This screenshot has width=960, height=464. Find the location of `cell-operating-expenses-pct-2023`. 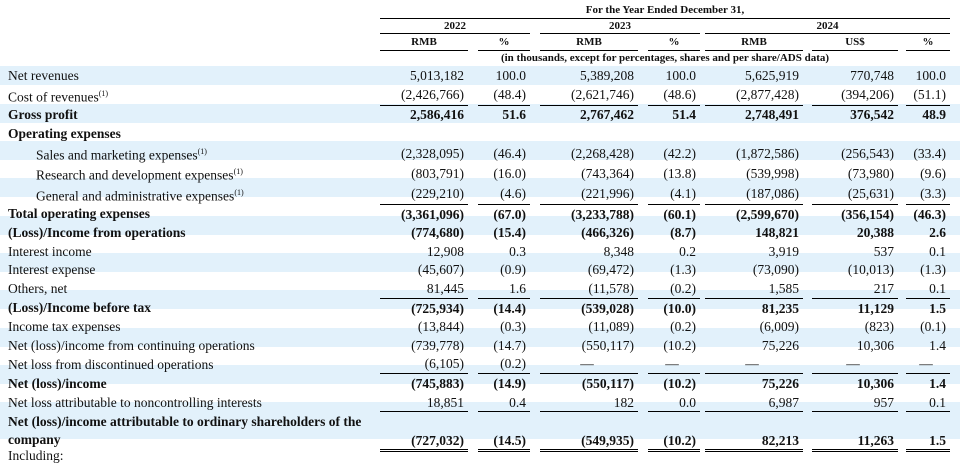

cell-operating-expenses-pct-2023 is located at coordinates (674, 133).